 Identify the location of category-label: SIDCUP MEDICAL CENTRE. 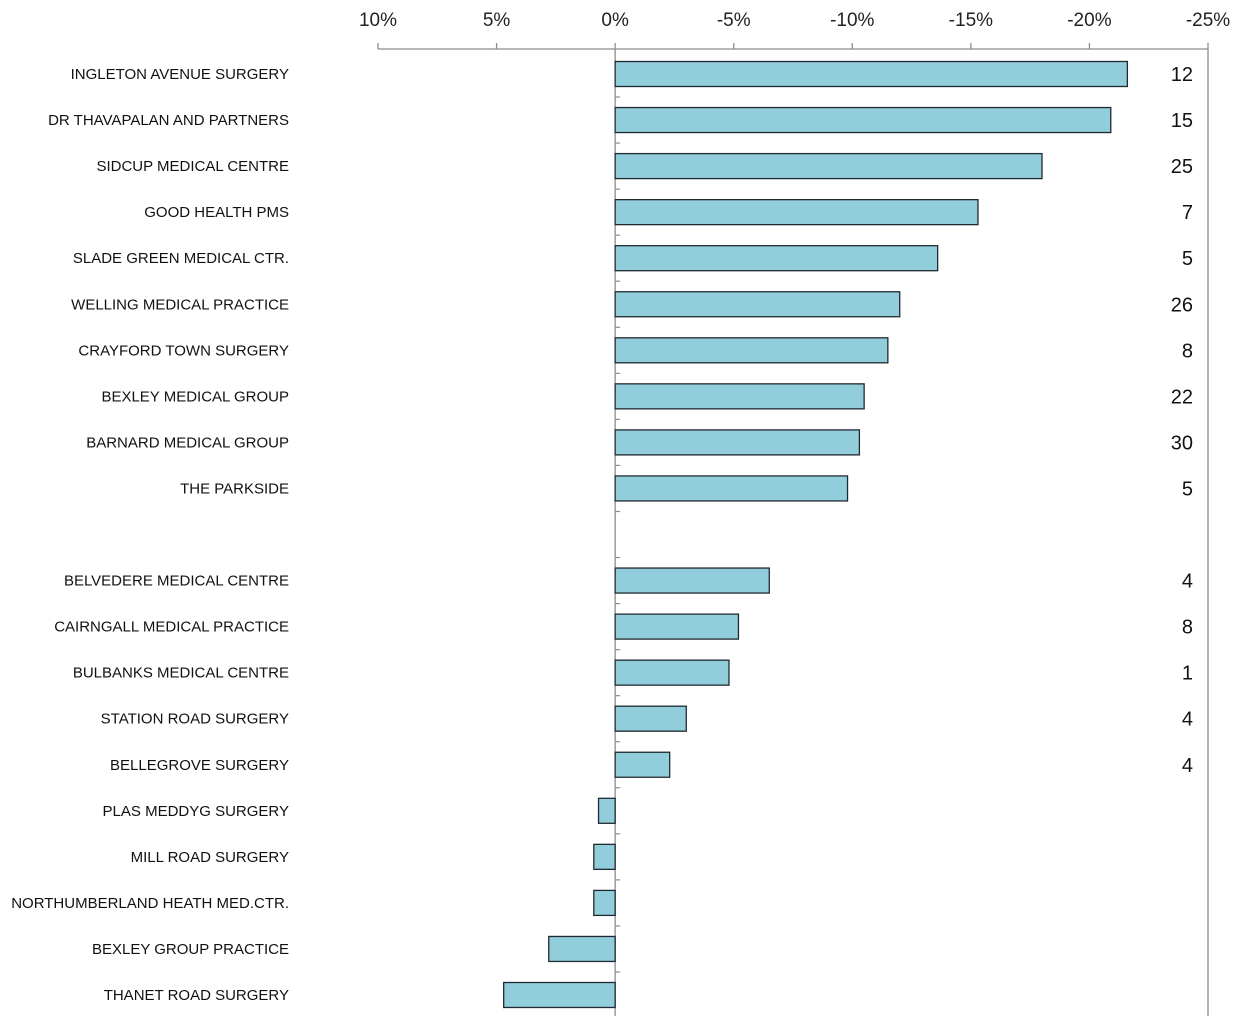
(192, 166).